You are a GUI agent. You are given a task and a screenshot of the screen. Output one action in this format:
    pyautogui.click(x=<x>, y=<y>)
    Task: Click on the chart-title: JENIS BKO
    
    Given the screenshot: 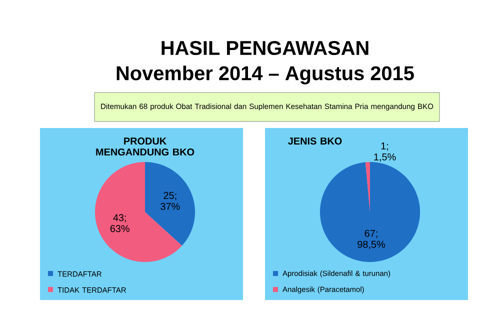 What is the action you would take?
    pyautogui.click(x=315, y=141)
    